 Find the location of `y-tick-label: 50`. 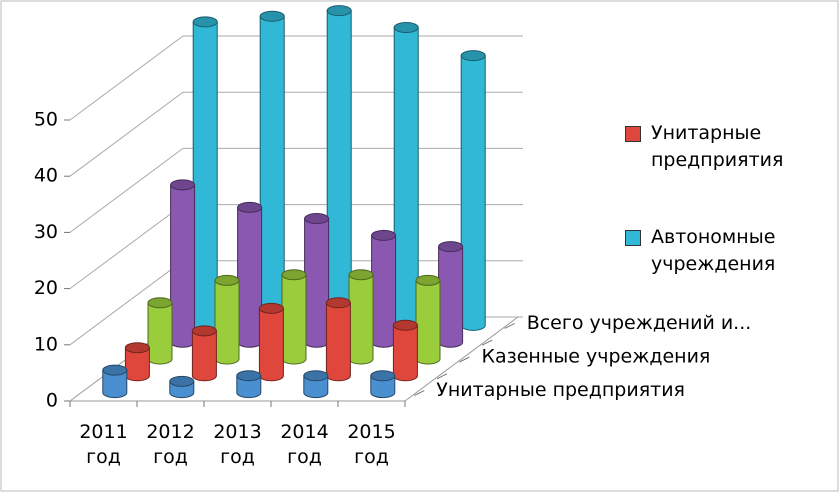

y-tick-label: 50 is located at coordinates (46, 120).